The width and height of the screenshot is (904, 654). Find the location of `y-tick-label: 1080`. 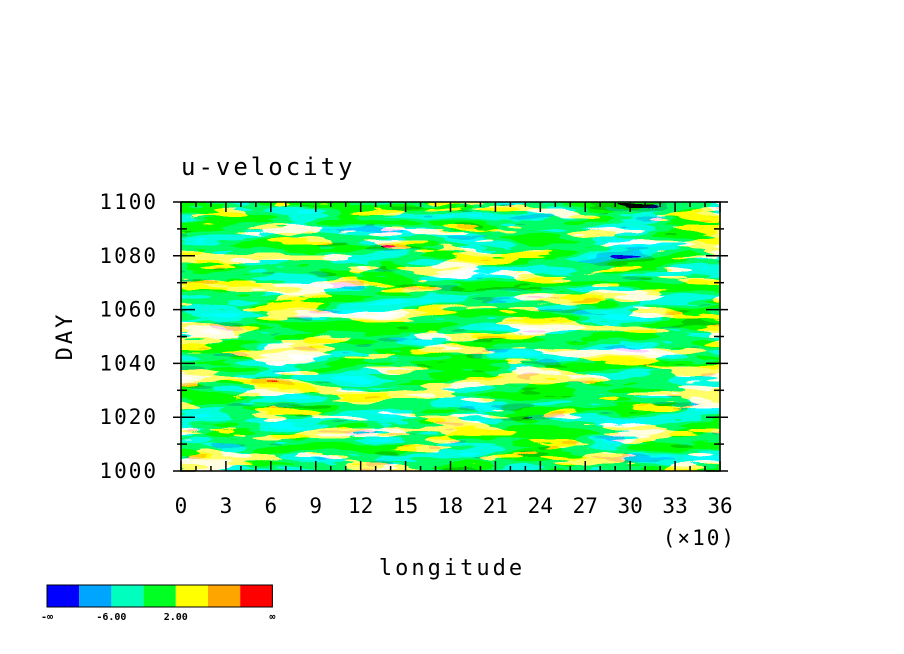

y-tick-label: 1080 is located at coordinates (128, 256).